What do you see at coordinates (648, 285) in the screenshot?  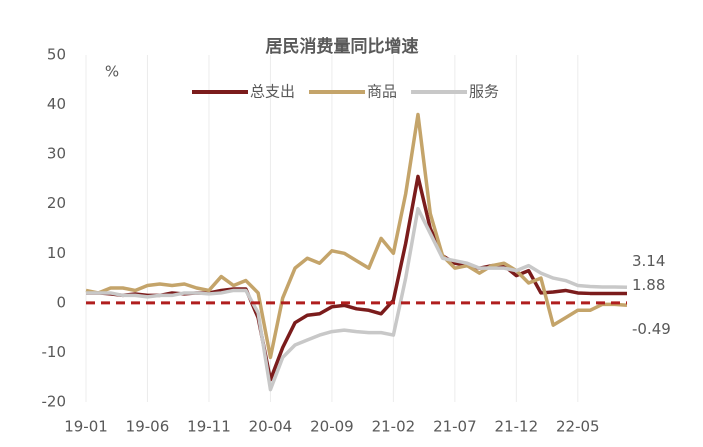 I see `value-label: 1.88` at bounding box center [648, 285].